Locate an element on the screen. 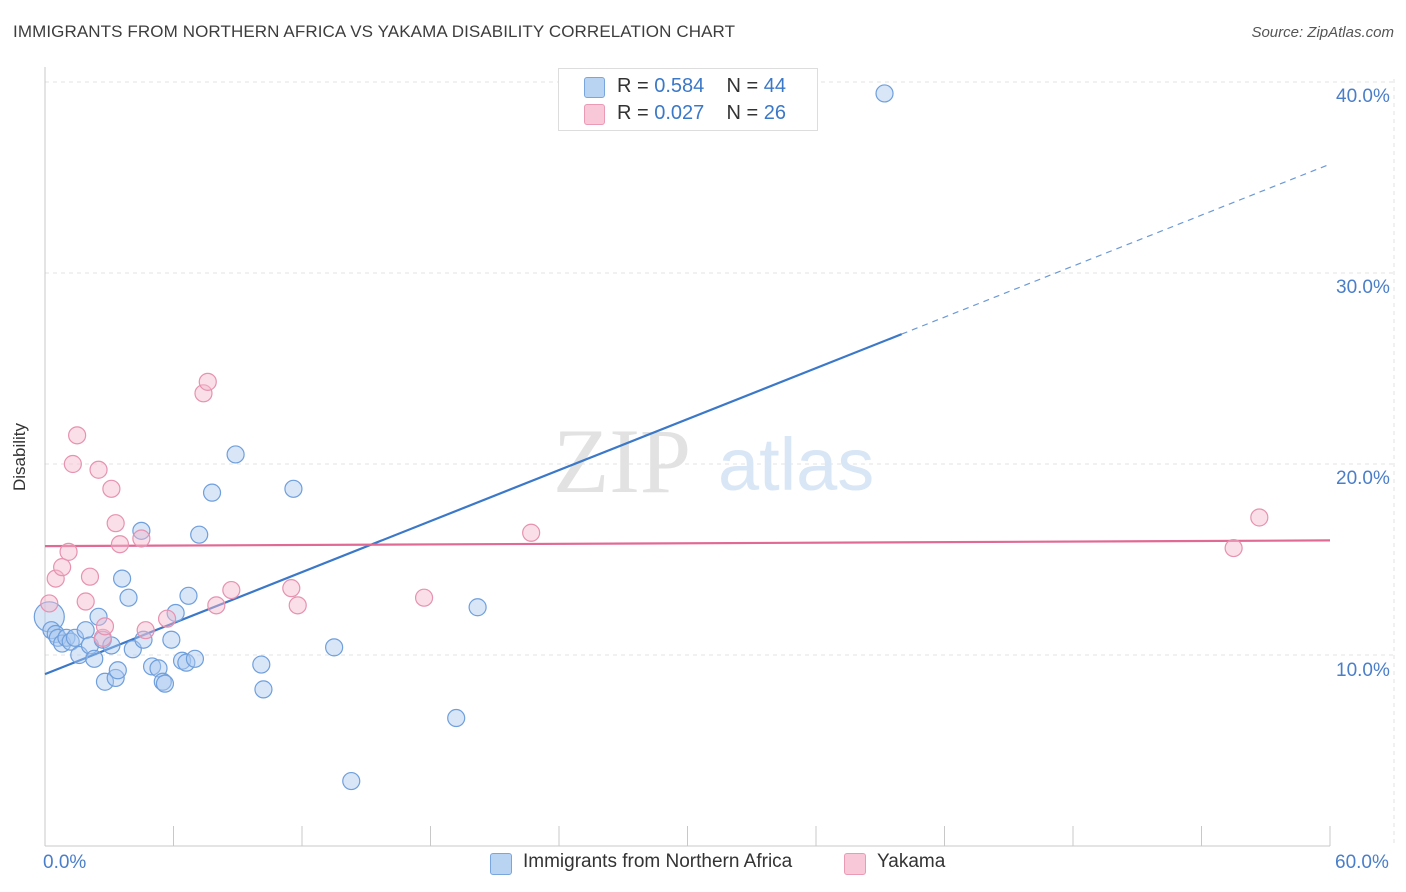 The height and width of the screenshot is (892, 1406). legend-n-value: 44 is located at coordinates (775, 86).